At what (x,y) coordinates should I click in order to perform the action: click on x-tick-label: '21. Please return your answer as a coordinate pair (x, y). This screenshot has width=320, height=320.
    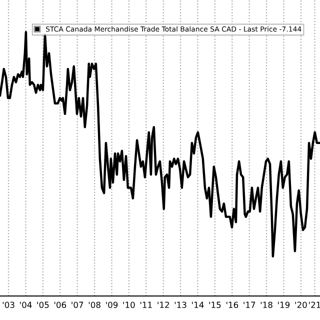
    Looking at the image, I should click on (314, 305).